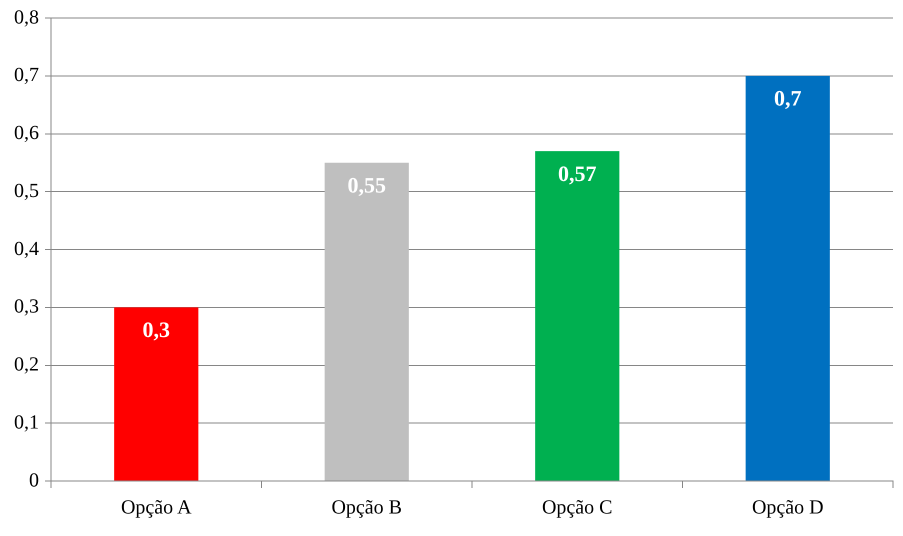 The width and height of the screenshot is (903, 536). What do you see at coordinates (26, 133) in the screenshot?
I see `y-tick-label: 0,6` at bounding box center [26, 133].